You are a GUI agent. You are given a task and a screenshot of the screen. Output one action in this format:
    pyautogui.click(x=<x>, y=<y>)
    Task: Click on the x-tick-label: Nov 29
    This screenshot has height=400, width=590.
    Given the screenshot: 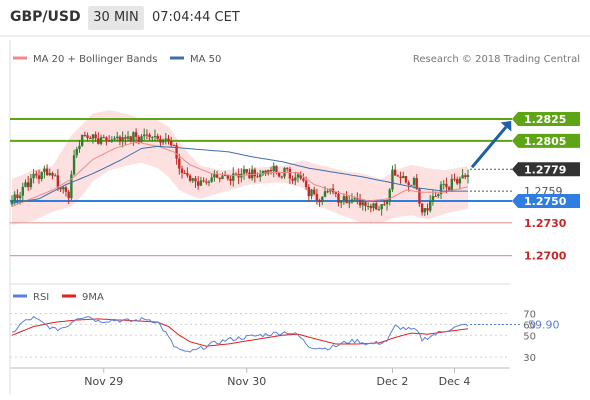 What is the action you would take?
    pyautogui.click(x=103, y=381)
    